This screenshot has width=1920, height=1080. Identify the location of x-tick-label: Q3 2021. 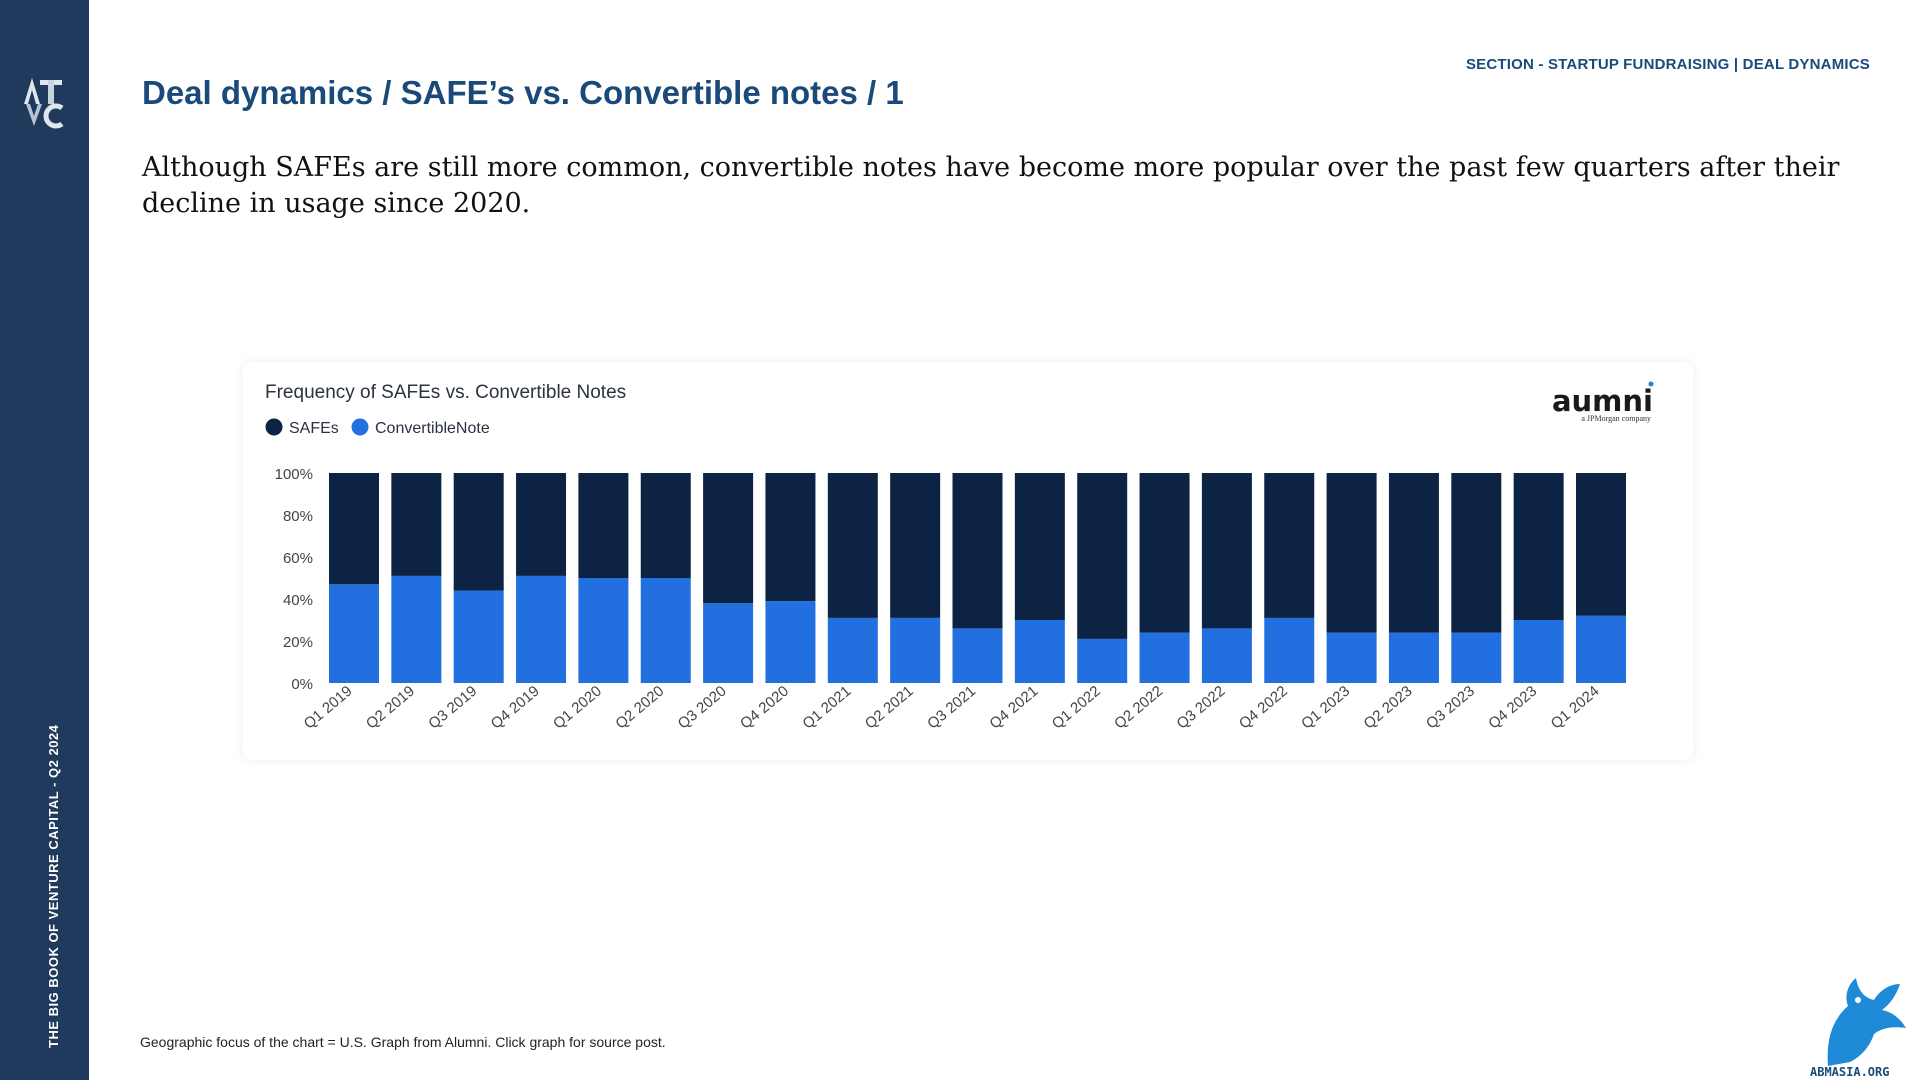
(951, 708).